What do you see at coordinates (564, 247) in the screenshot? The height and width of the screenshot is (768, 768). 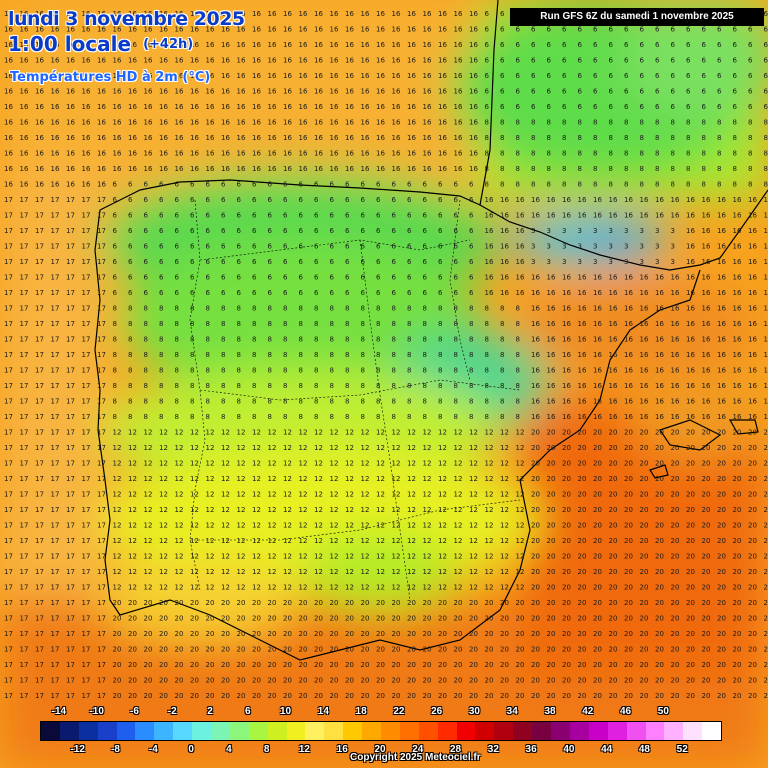 I see `svg-text: 3` at bounding box center [564, 247].